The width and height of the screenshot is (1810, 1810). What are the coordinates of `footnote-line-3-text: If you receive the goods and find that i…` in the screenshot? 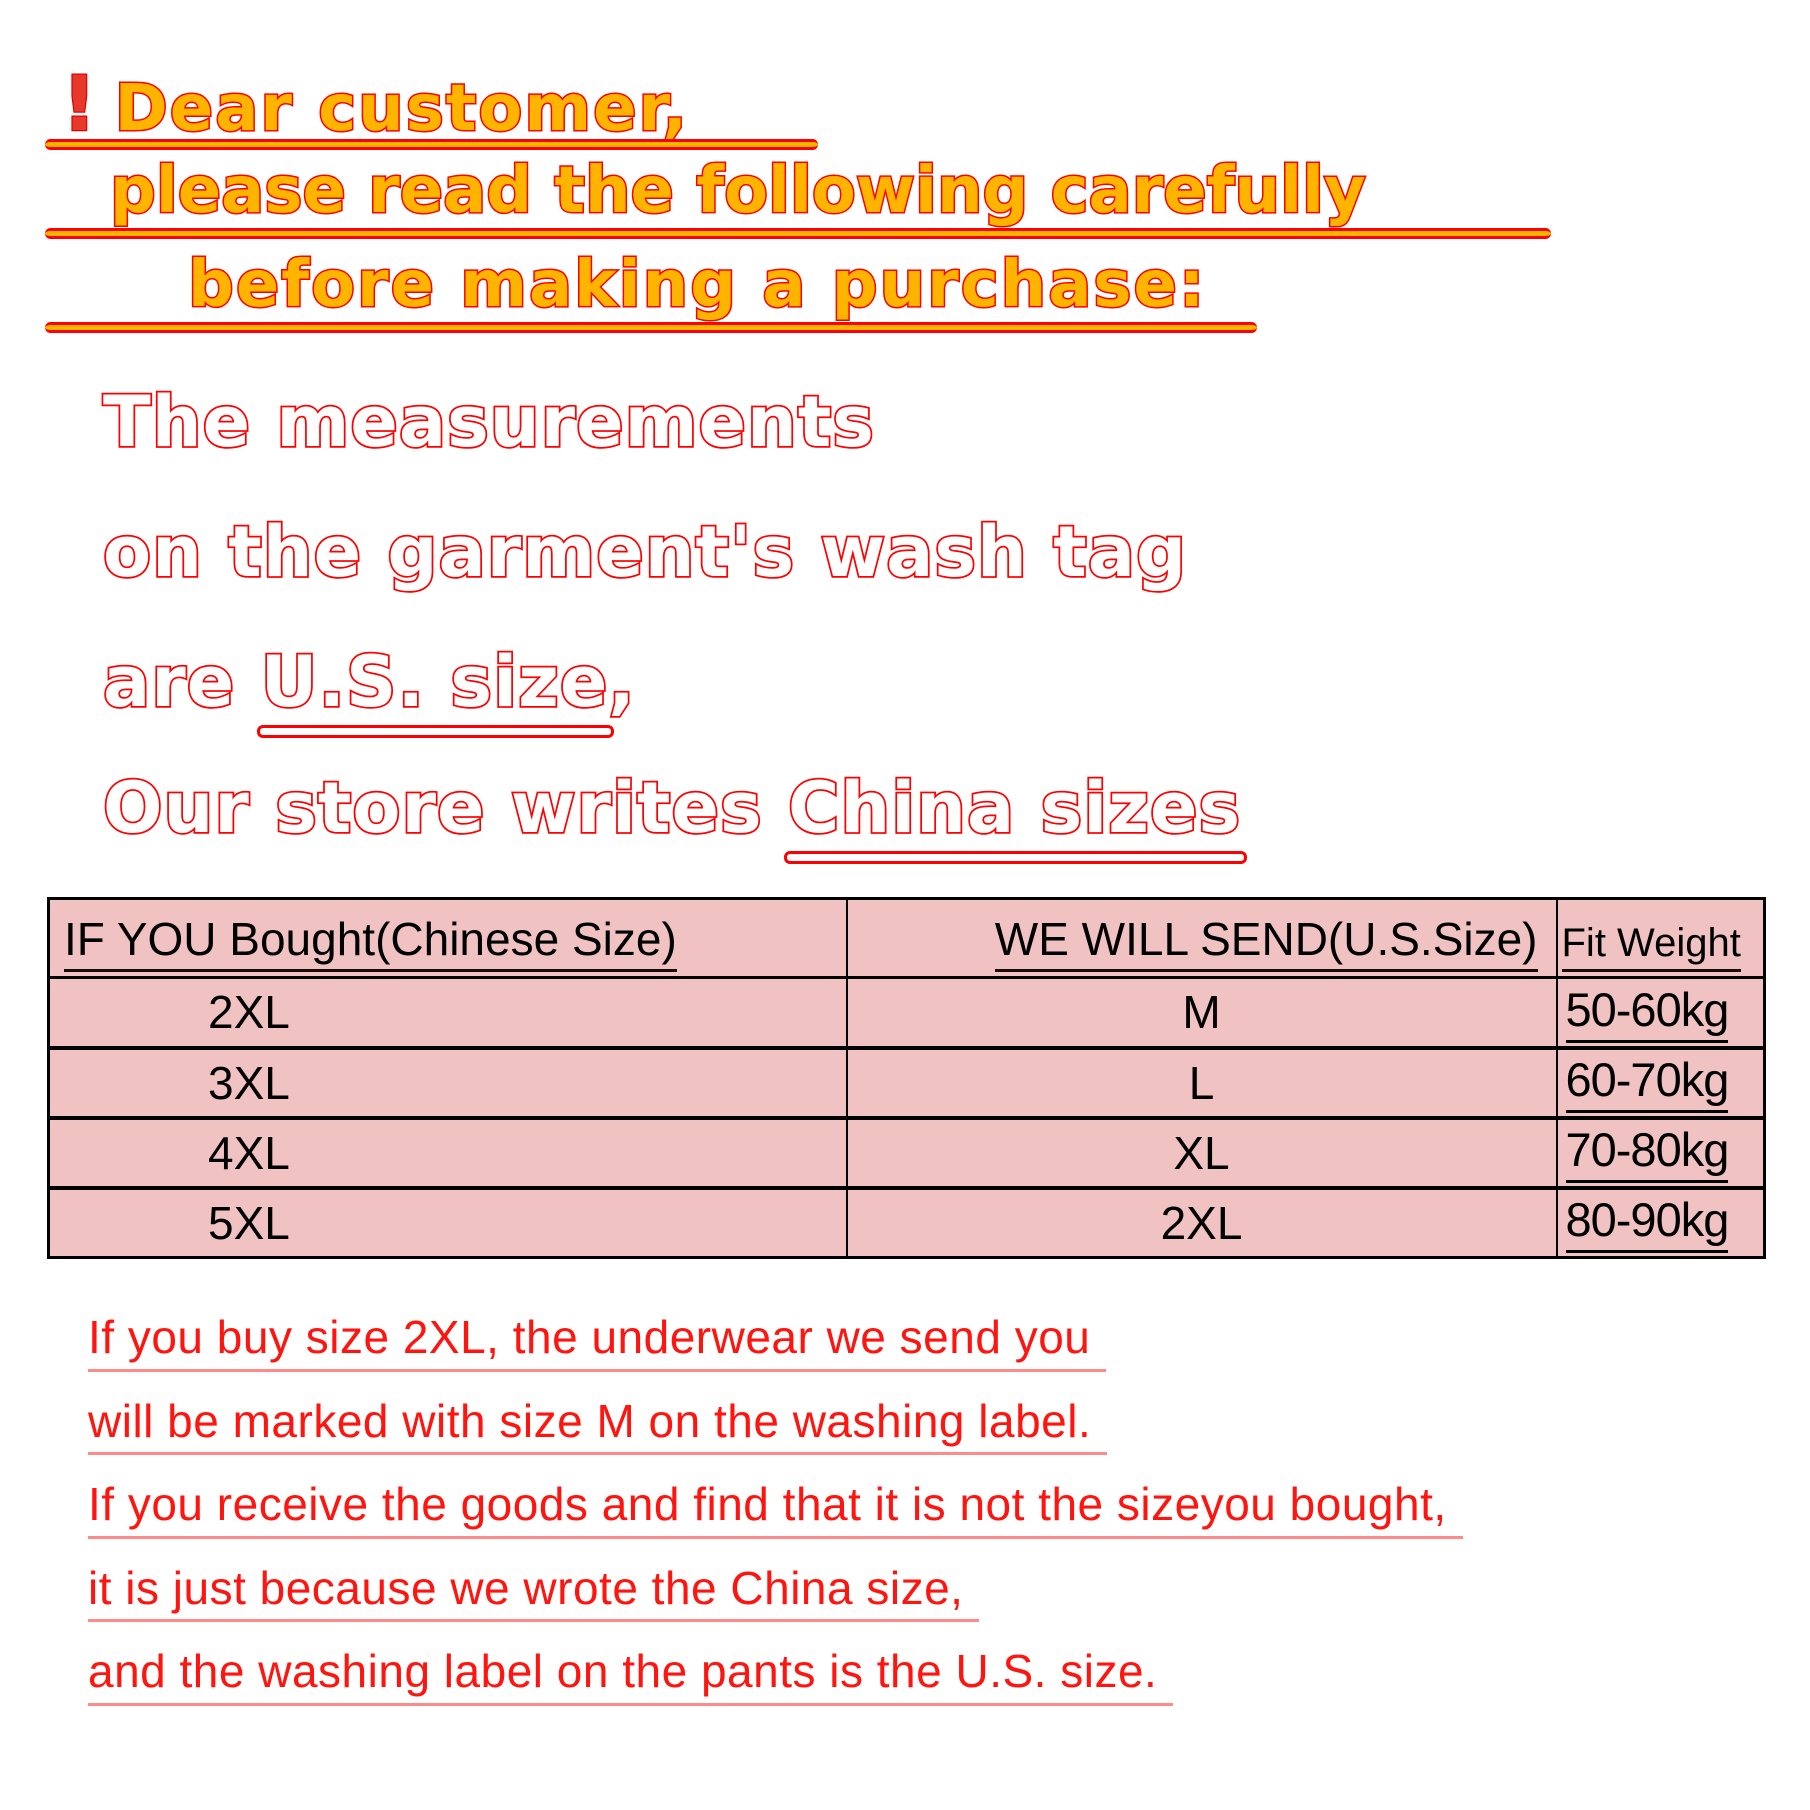 It's located at (775, 1509).